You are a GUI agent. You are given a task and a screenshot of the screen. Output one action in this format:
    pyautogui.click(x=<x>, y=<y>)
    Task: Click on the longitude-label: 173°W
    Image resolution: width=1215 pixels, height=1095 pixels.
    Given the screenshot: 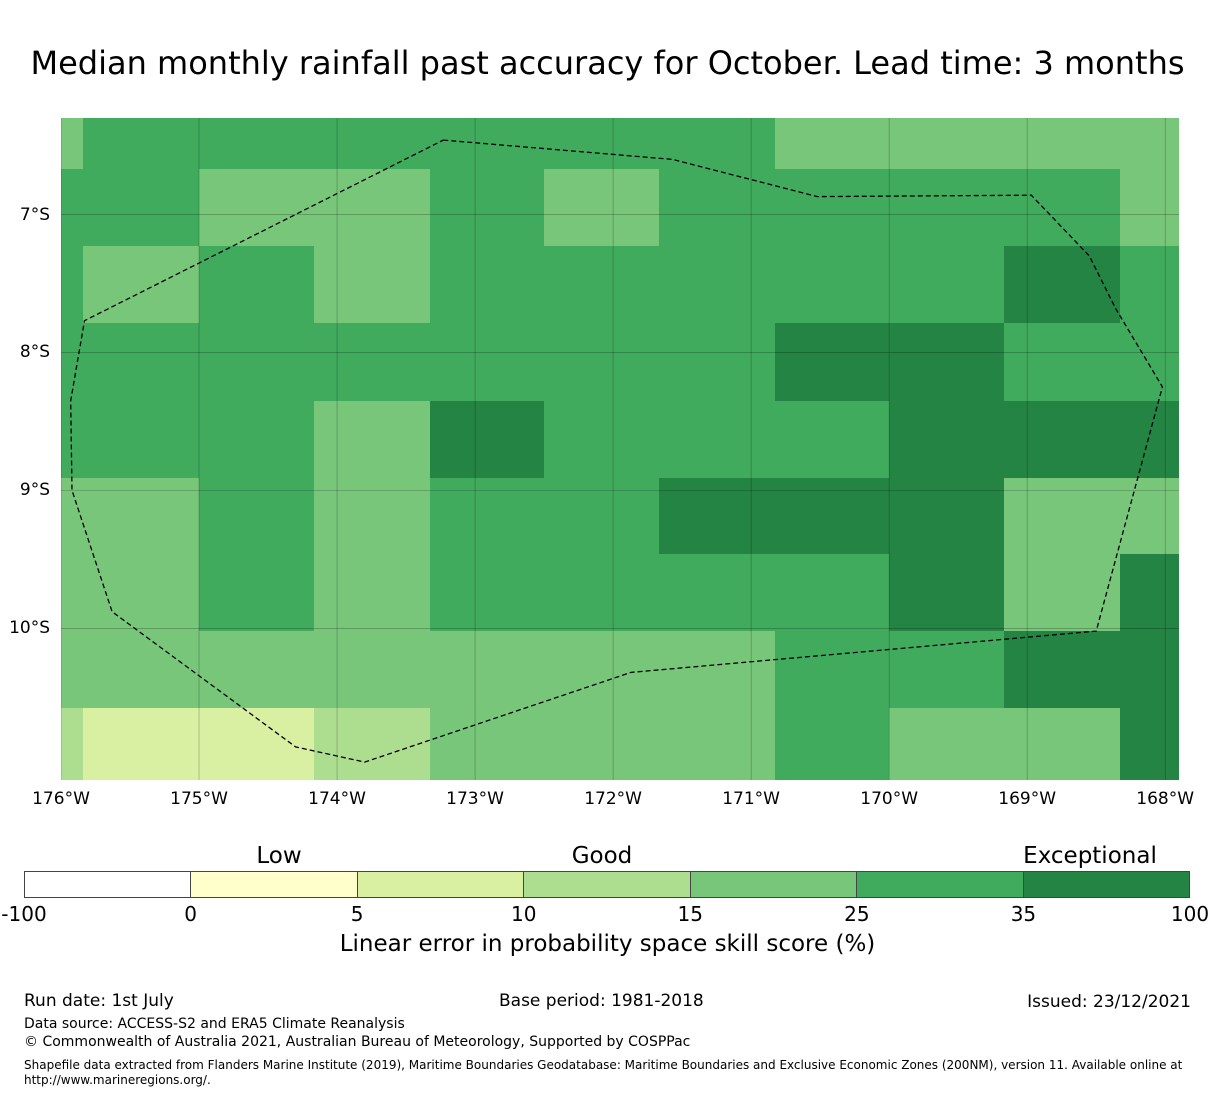 What is the action you would take?
    pyautogui.click(x=475, y=799)
    